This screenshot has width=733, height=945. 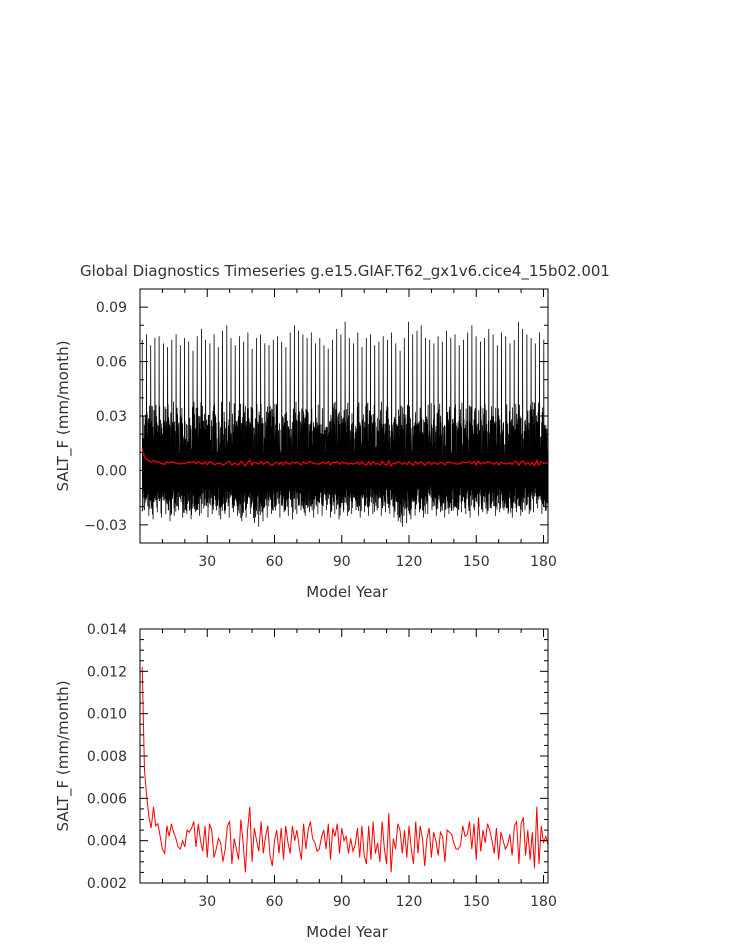 I want to click on top-x-tick-label: 120, so click(x=409, y=562).